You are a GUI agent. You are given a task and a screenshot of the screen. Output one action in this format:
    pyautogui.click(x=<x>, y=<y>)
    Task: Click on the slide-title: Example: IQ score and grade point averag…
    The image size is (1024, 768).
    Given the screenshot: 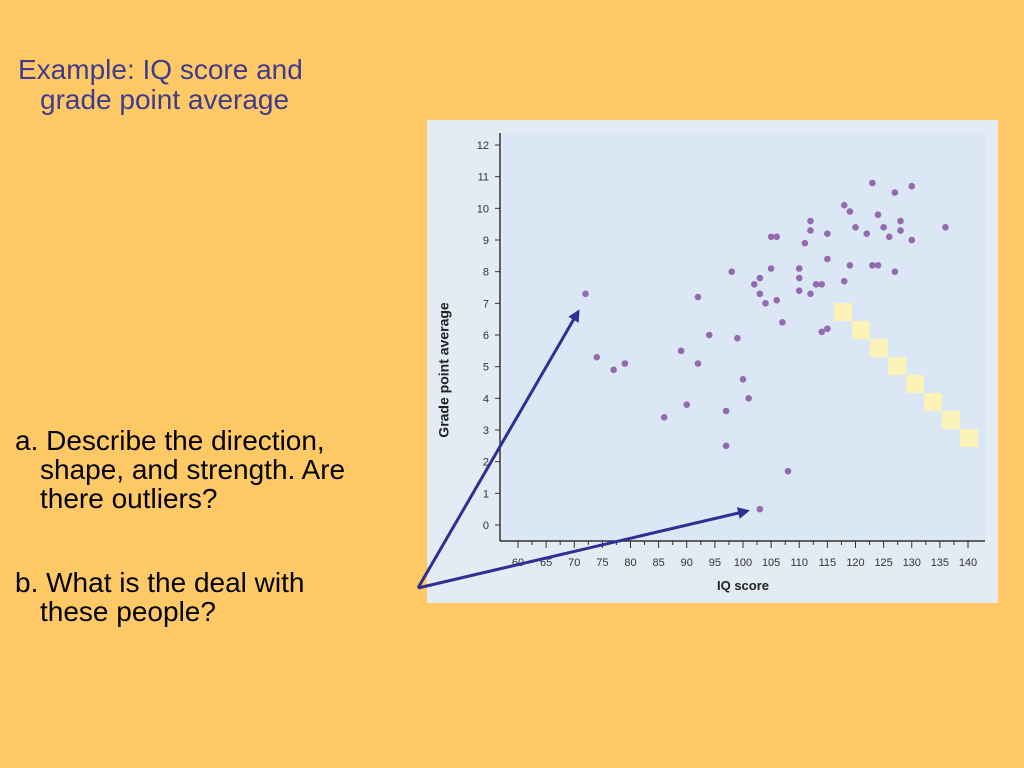 What is the action you would take?
    pyautogui.click(x=160, y=85)
    